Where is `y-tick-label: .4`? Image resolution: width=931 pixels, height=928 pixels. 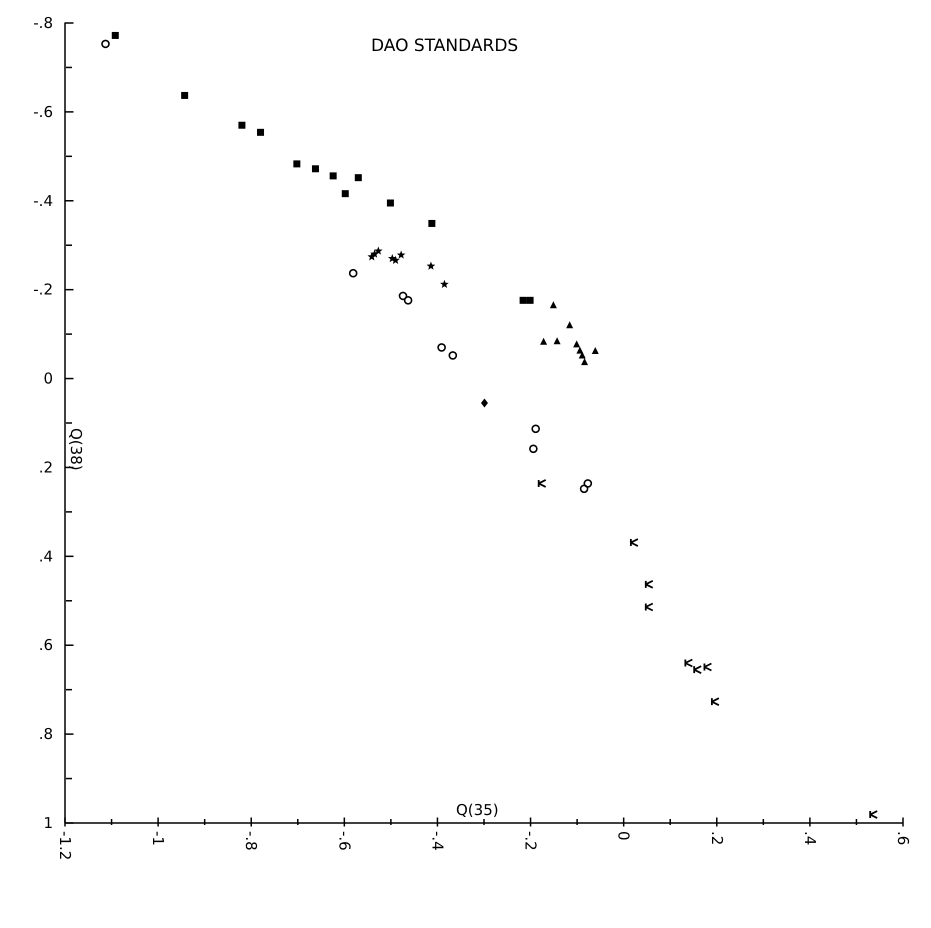
y-tick-label: .4 is located at coordinates (45, 556).